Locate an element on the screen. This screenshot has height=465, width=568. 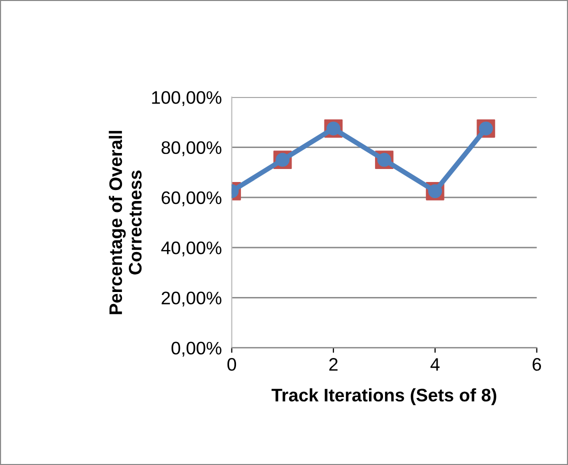
y-tick-label: 20,00% is located at coordinates (192, 299).